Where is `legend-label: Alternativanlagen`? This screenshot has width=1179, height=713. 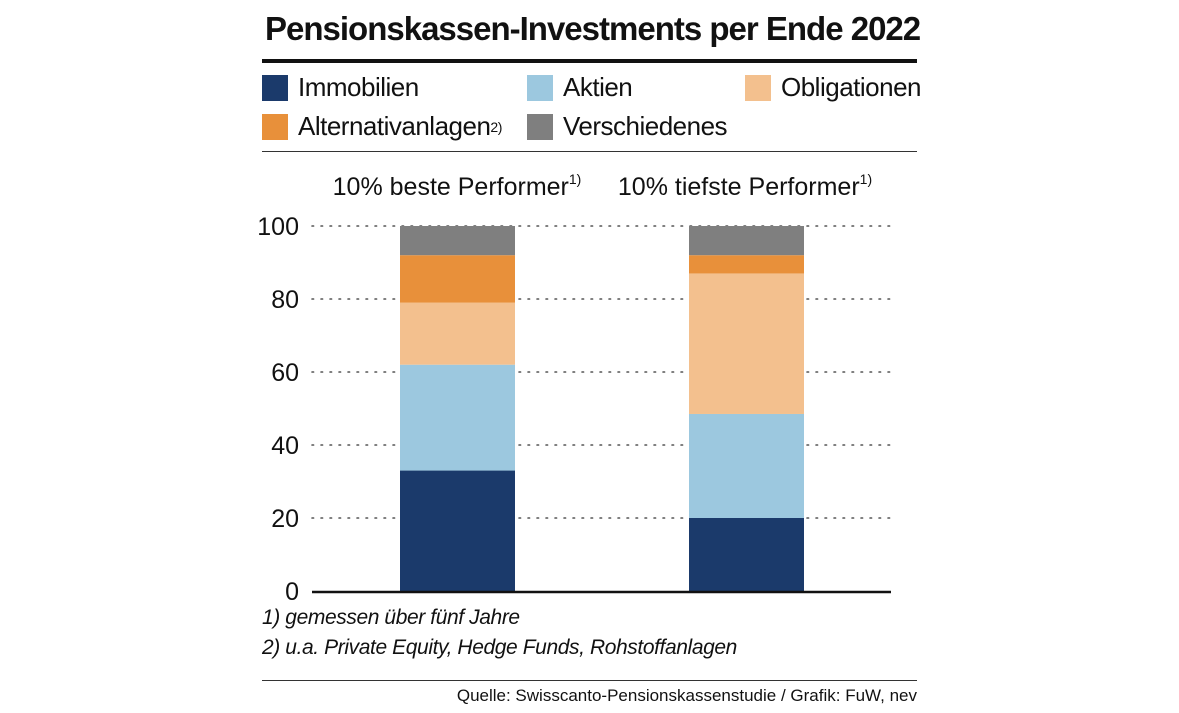
legend-label: Alternativanlagen is located at coordinates (394, 126).